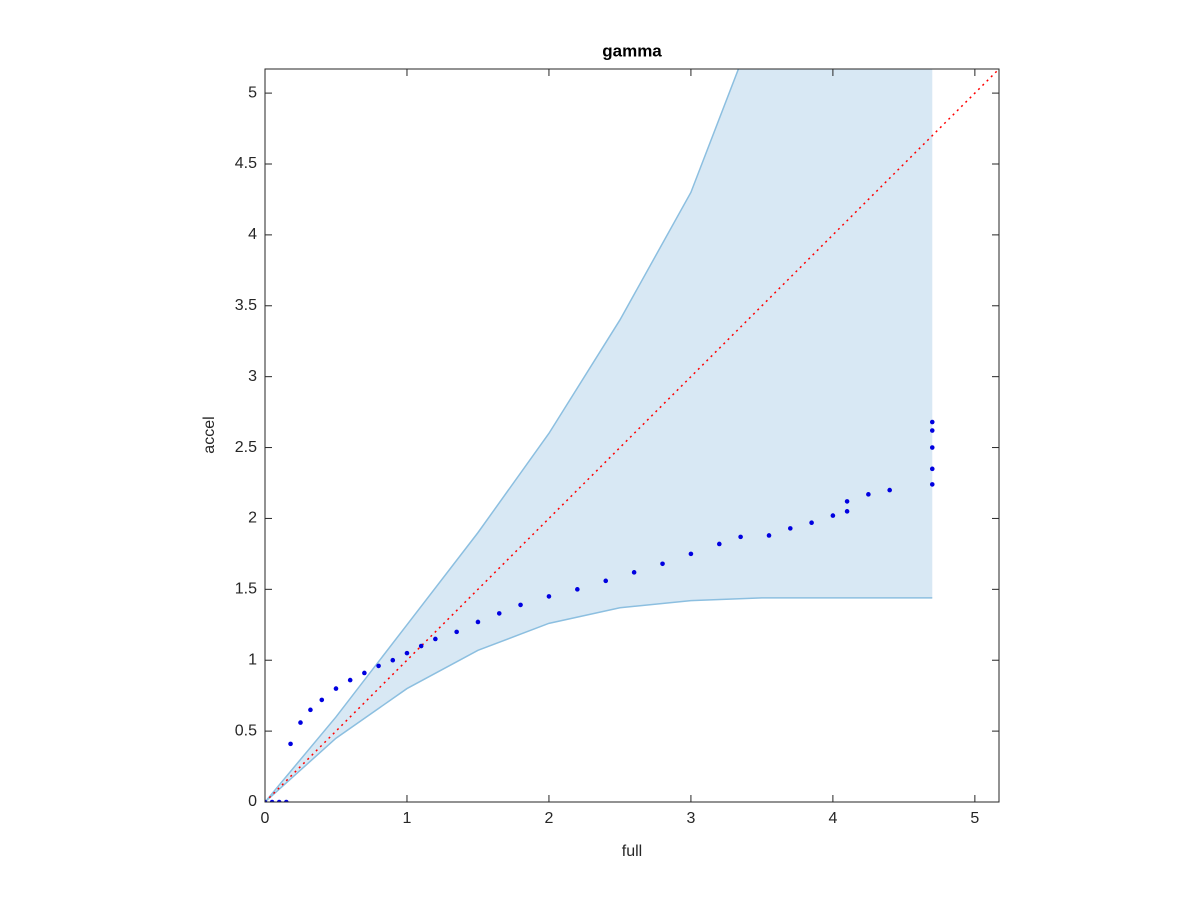 Image resolution: width=1200 pixels, height=905 pixels. Describe the element at coordinates (252, 234) in the screenshot. I see `y-tick-label: 4` at that location.